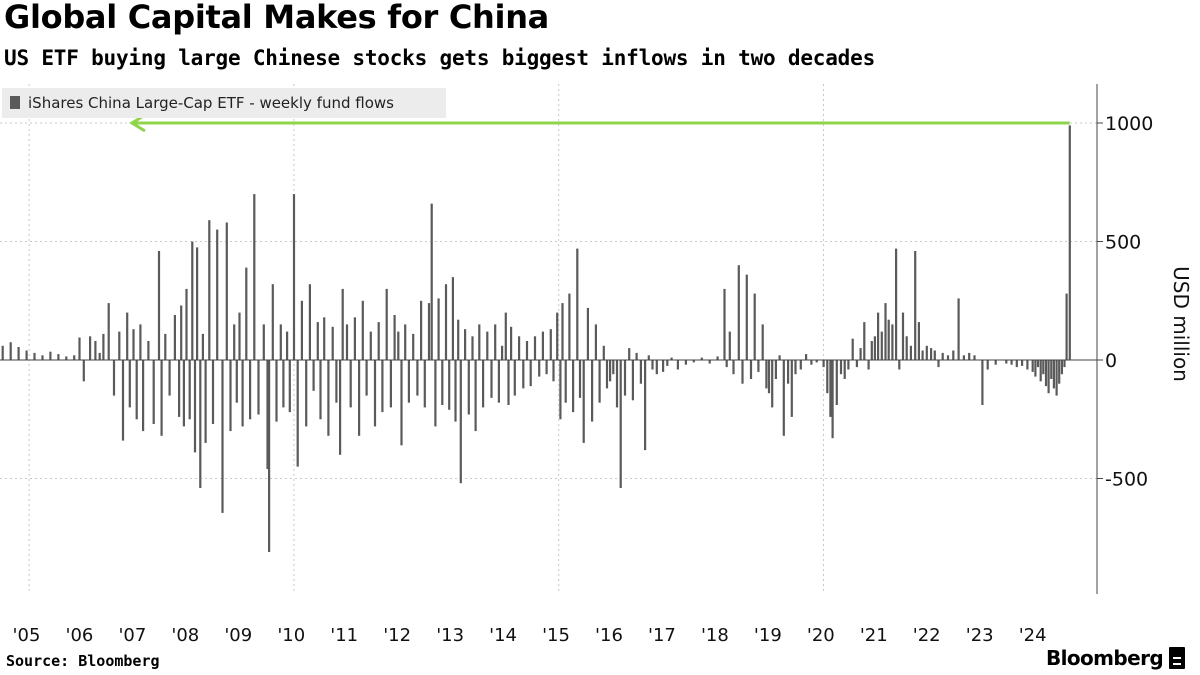  I want to click on source-note: Source: Bloomberg, so click(83, 661).